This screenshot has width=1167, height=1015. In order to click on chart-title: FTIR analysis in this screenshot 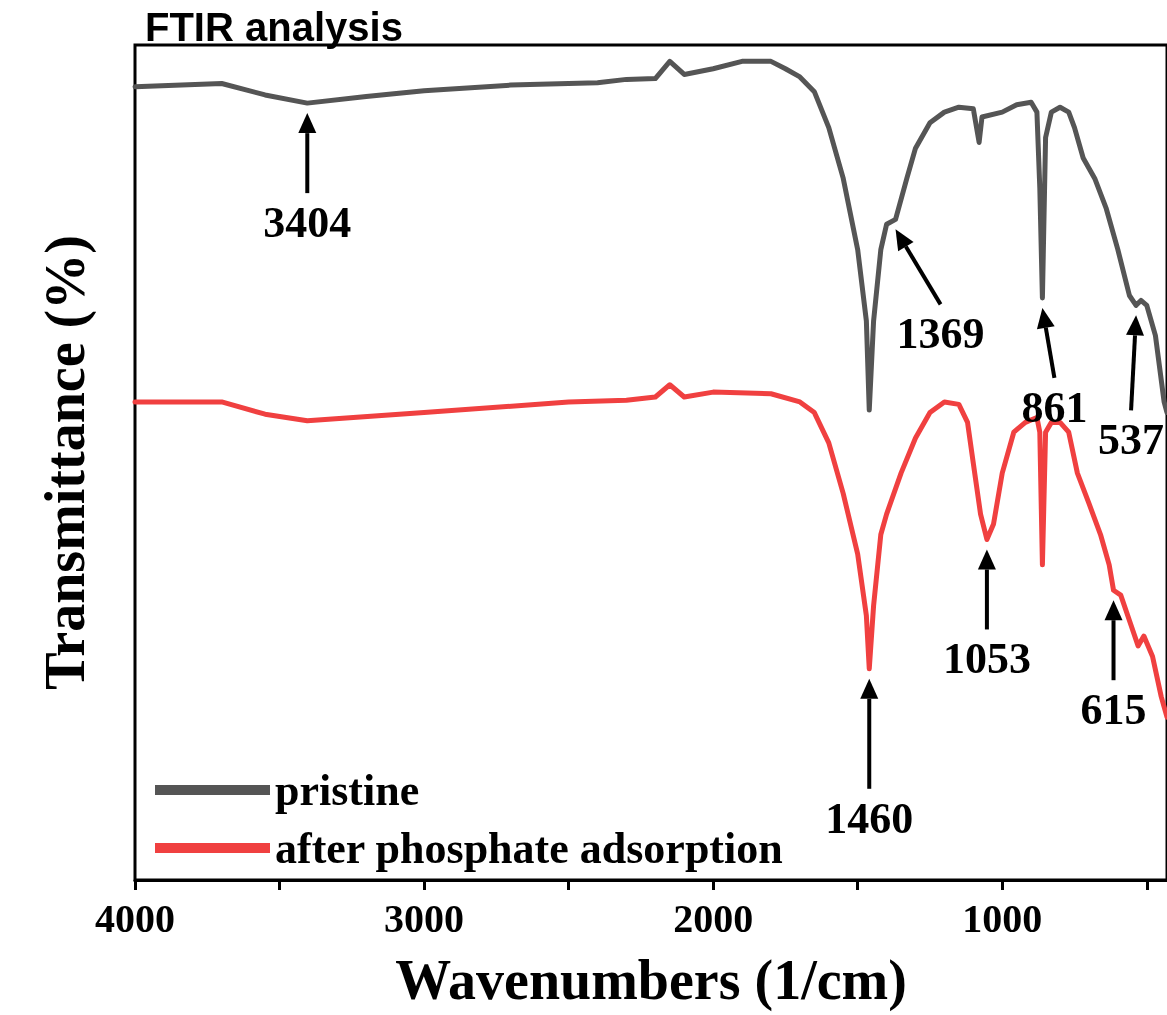, I will do `click(274, 27)`.